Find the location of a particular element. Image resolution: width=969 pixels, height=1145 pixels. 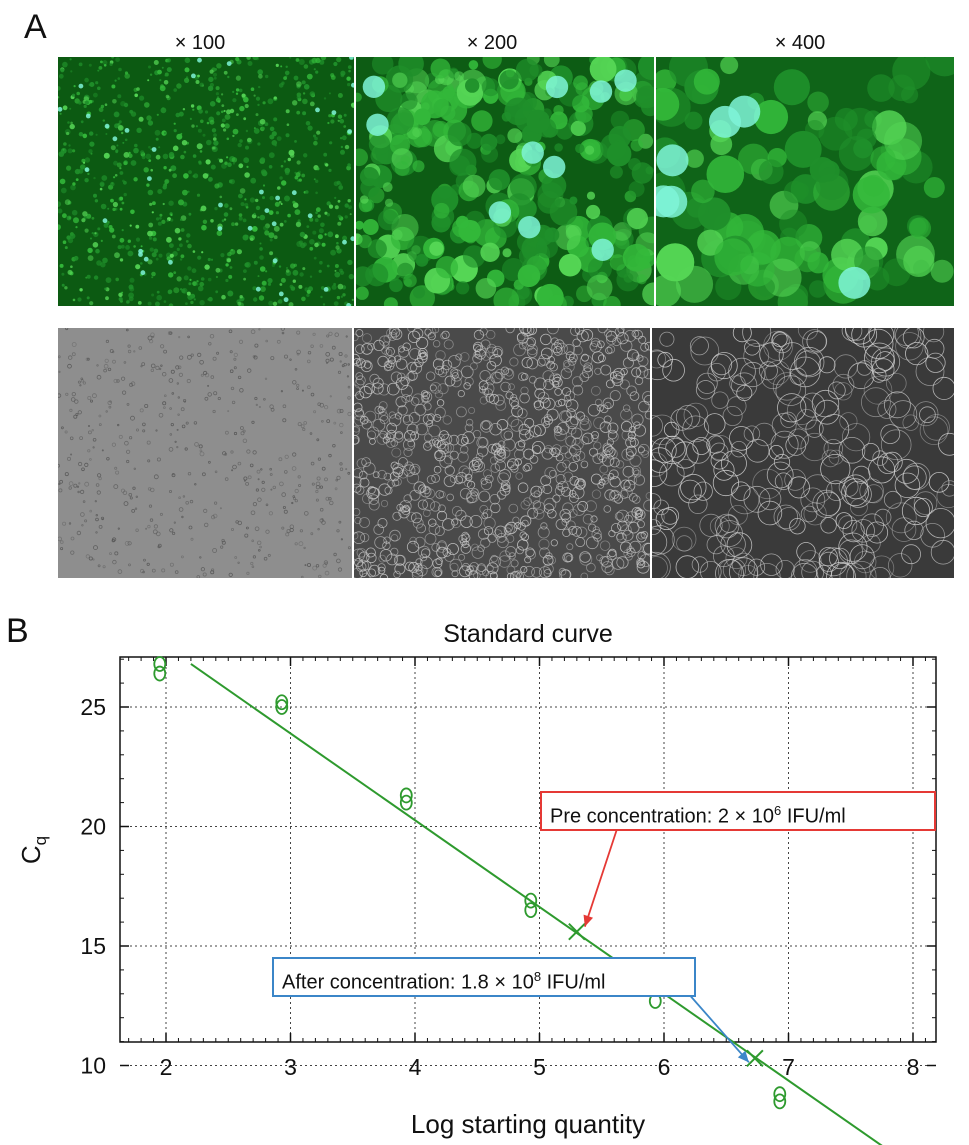

magnification-label-200: × 200 is located at coordinates (492, 43).